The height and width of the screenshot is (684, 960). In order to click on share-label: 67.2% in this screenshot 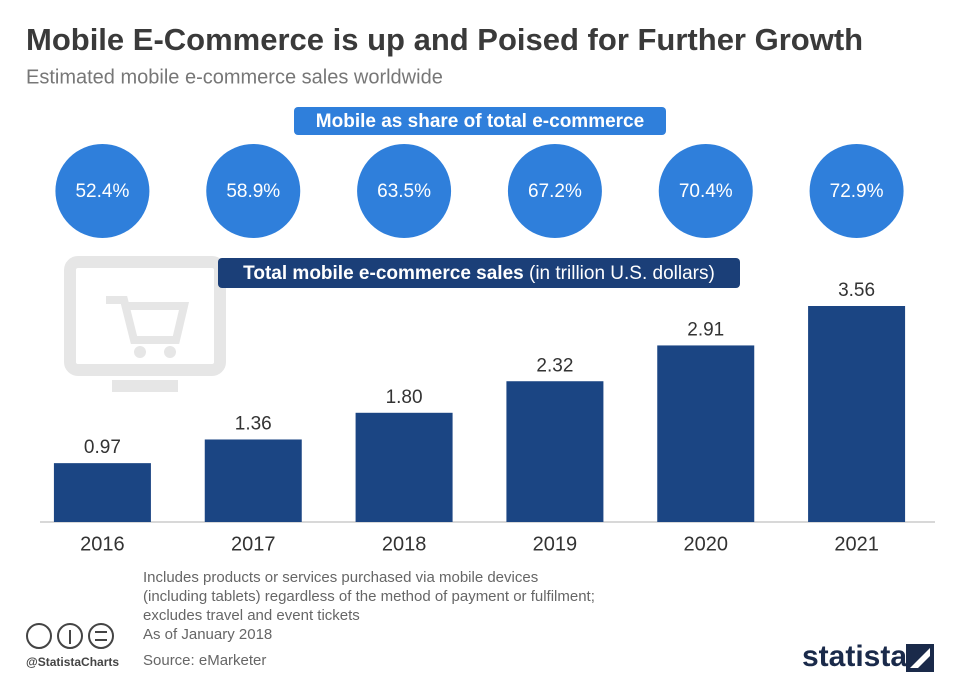, I will do `click(555, 191)`.